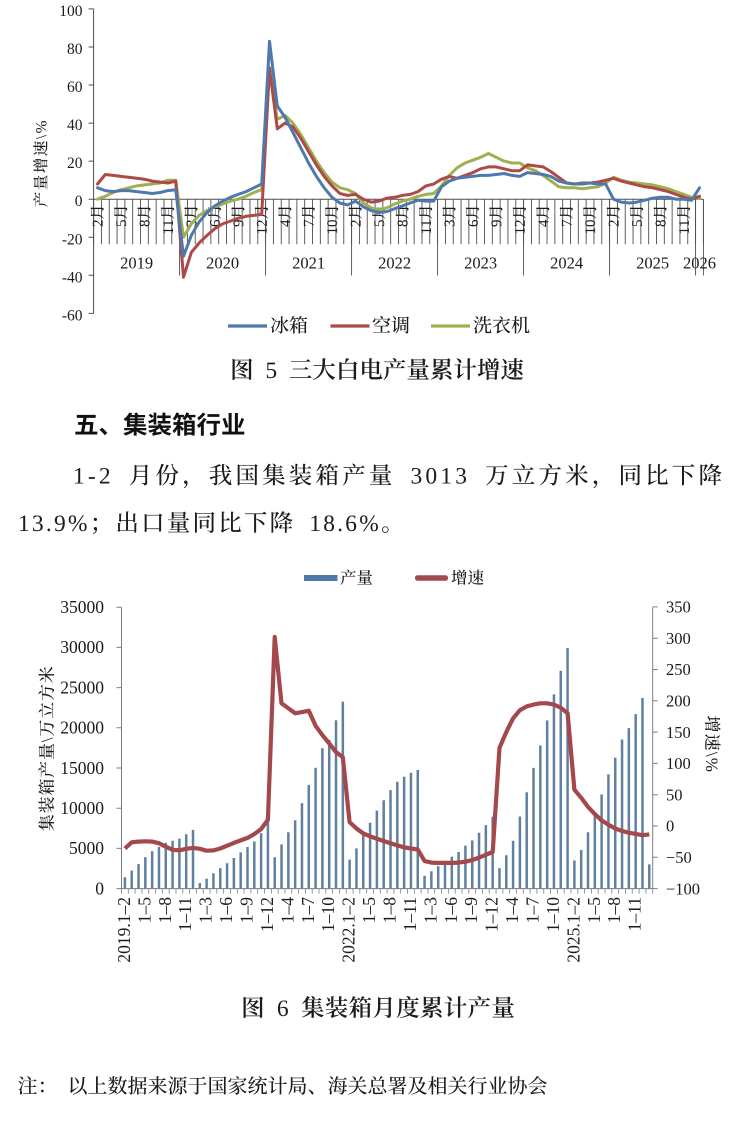 The image size is (748, 1123). I want to click on svg-text: 2023, so click(480, 263).